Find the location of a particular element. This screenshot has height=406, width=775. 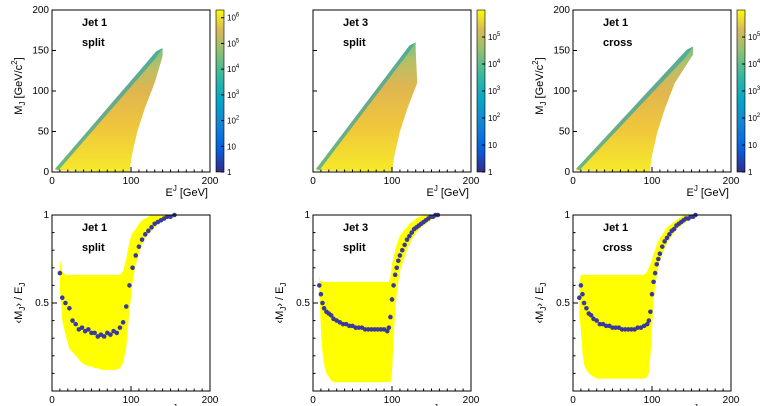

x-axis-title-sup: J is located at coordinates (436, 404).